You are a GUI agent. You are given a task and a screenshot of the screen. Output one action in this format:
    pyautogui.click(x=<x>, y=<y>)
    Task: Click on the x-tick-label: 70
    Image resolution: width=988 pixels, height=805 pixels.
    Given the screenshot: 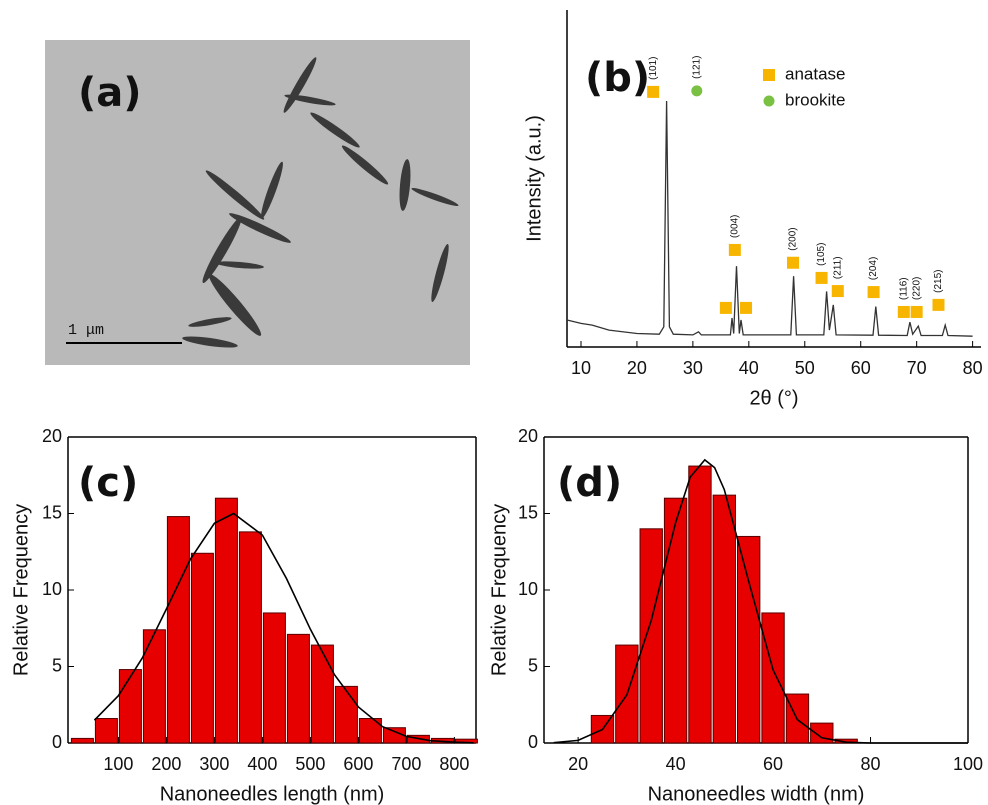 What is the action you would take?
    pyautogui.click(x=917, y=368)
    